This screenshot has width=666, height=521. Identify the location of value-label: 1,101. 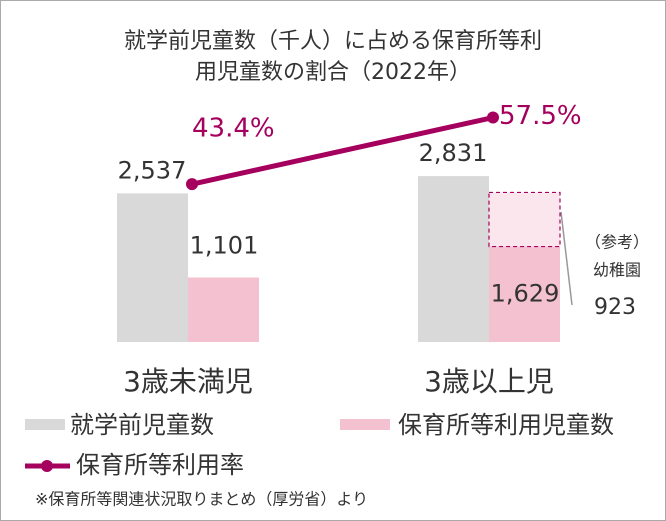
(224, 245).